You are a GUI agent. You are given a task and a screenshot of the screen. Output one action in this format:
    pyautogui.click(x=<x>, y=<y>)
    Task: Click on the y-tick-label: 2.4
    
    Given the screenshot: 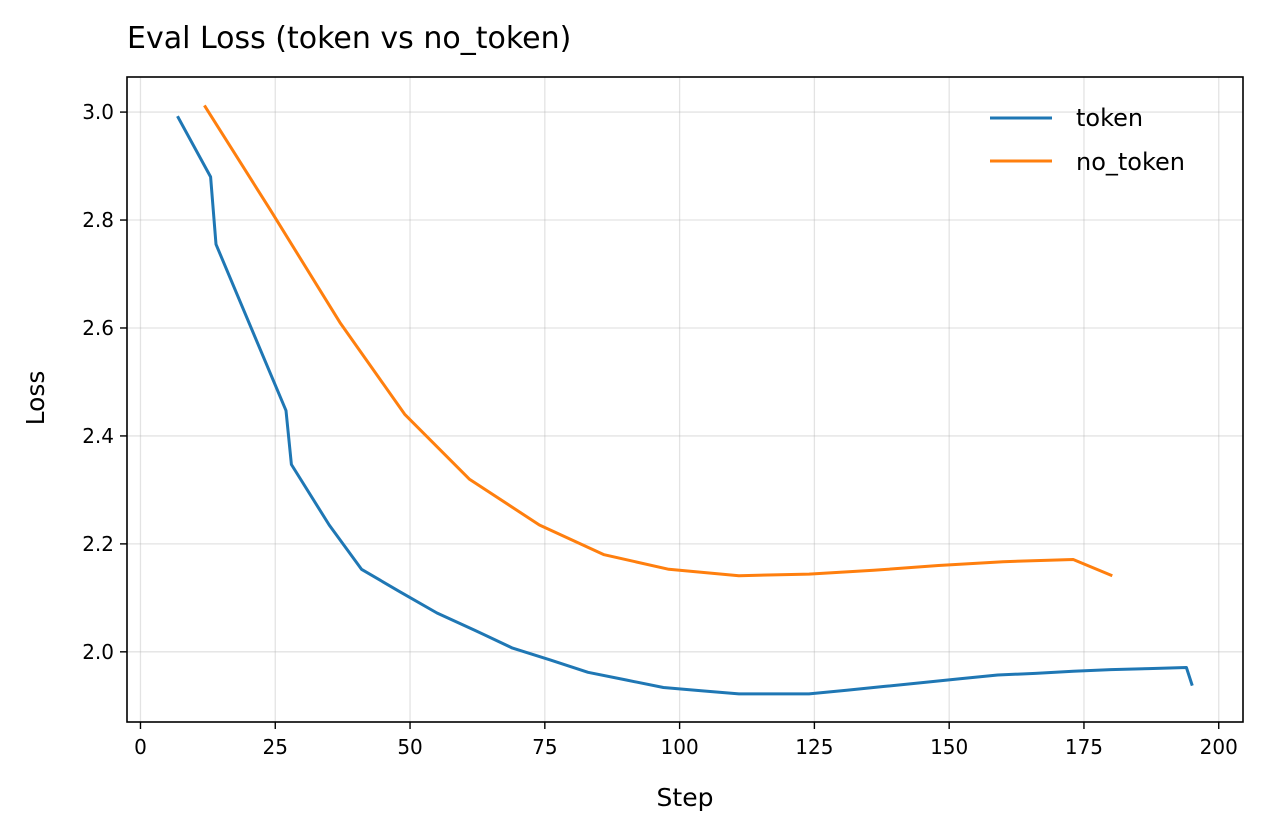 What is the action you would take?
    pyautogui.click(x=98, y=436)
    